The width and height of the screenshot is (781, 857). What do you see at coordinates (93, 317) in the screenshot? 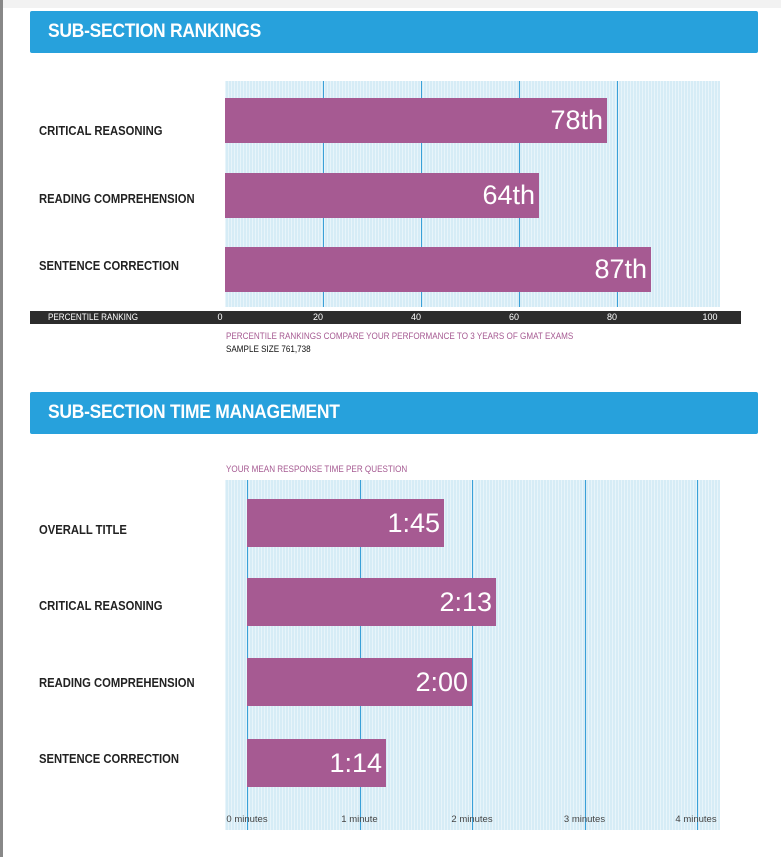
I see `percentile-axis-label: PERCENTILE RANKING` at bounding box center [93, 317].